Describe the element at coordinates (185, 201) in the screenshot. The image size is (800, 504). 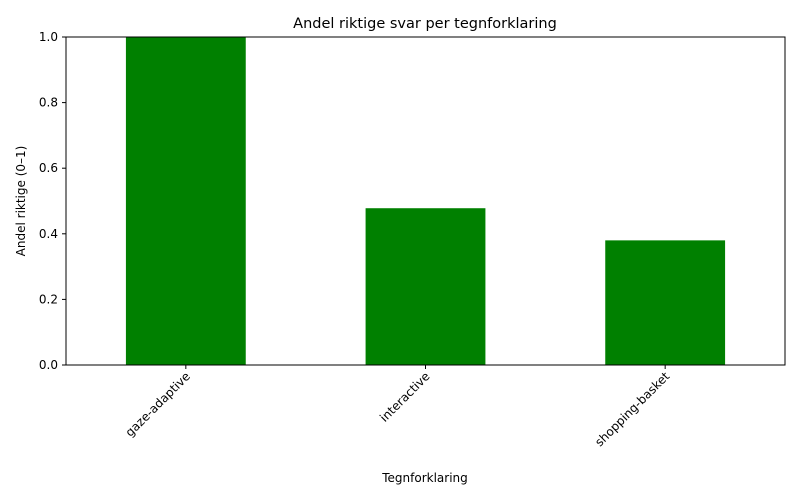
I see `bar-gaze-adaptive` at that location.